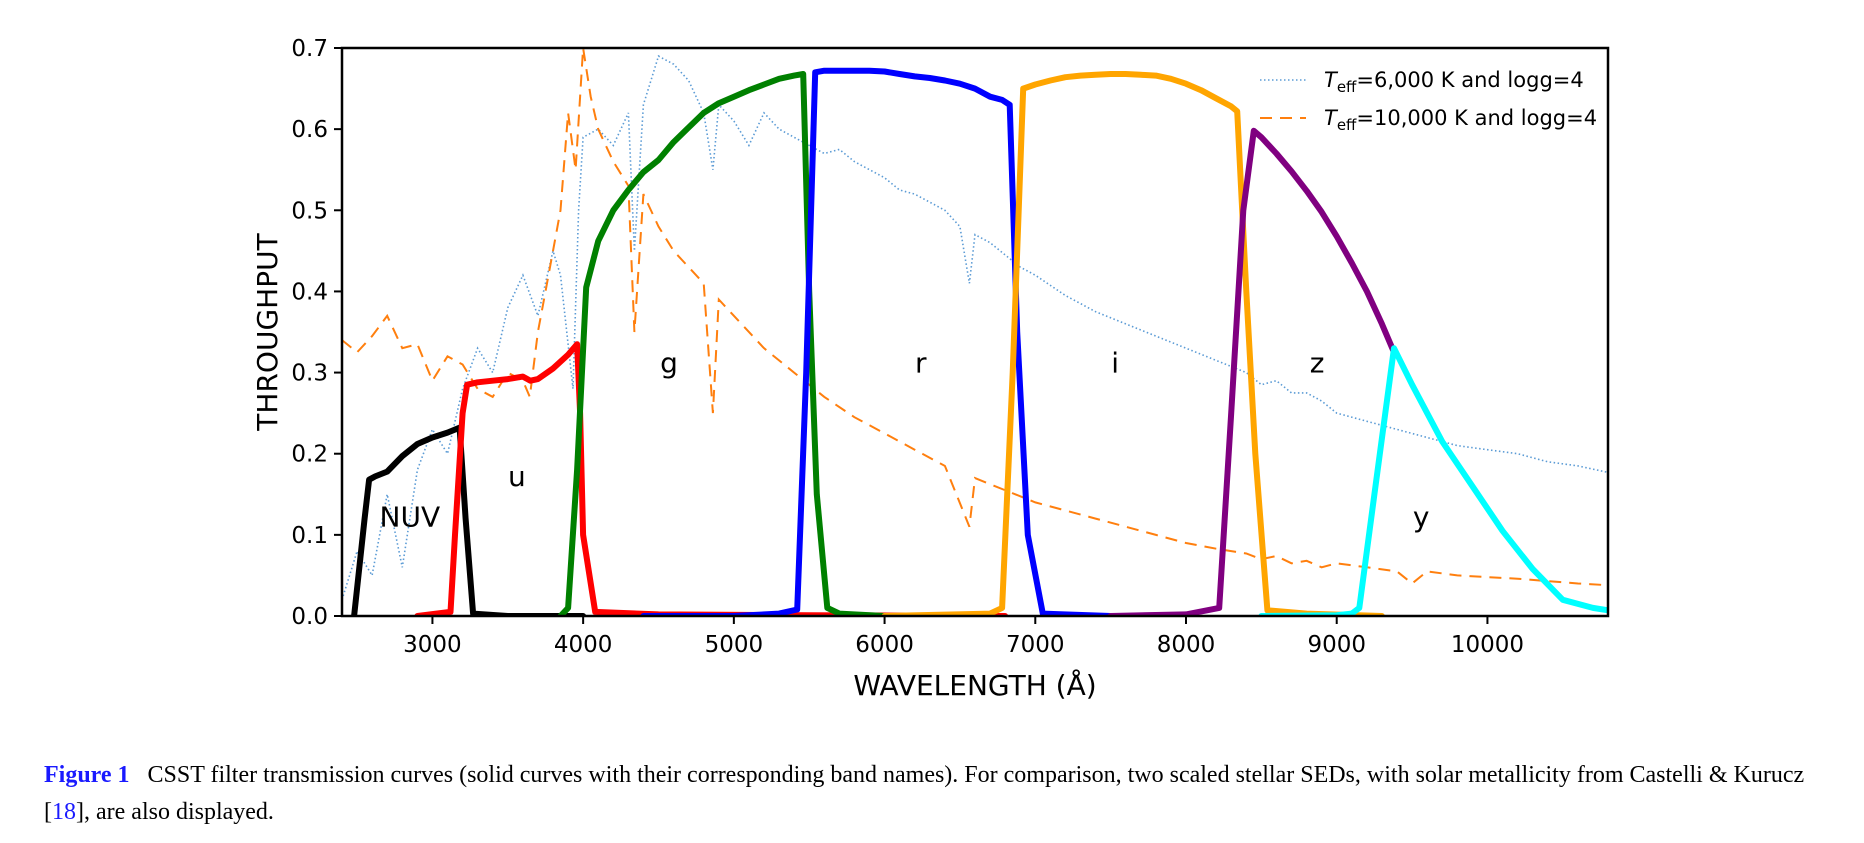 This screenshot has height=843, width=1864. What do you see at coordinates (1186, 645) in the screenshot?
I see `x-tick-label: 8000` at bounding box center [1186, 645].